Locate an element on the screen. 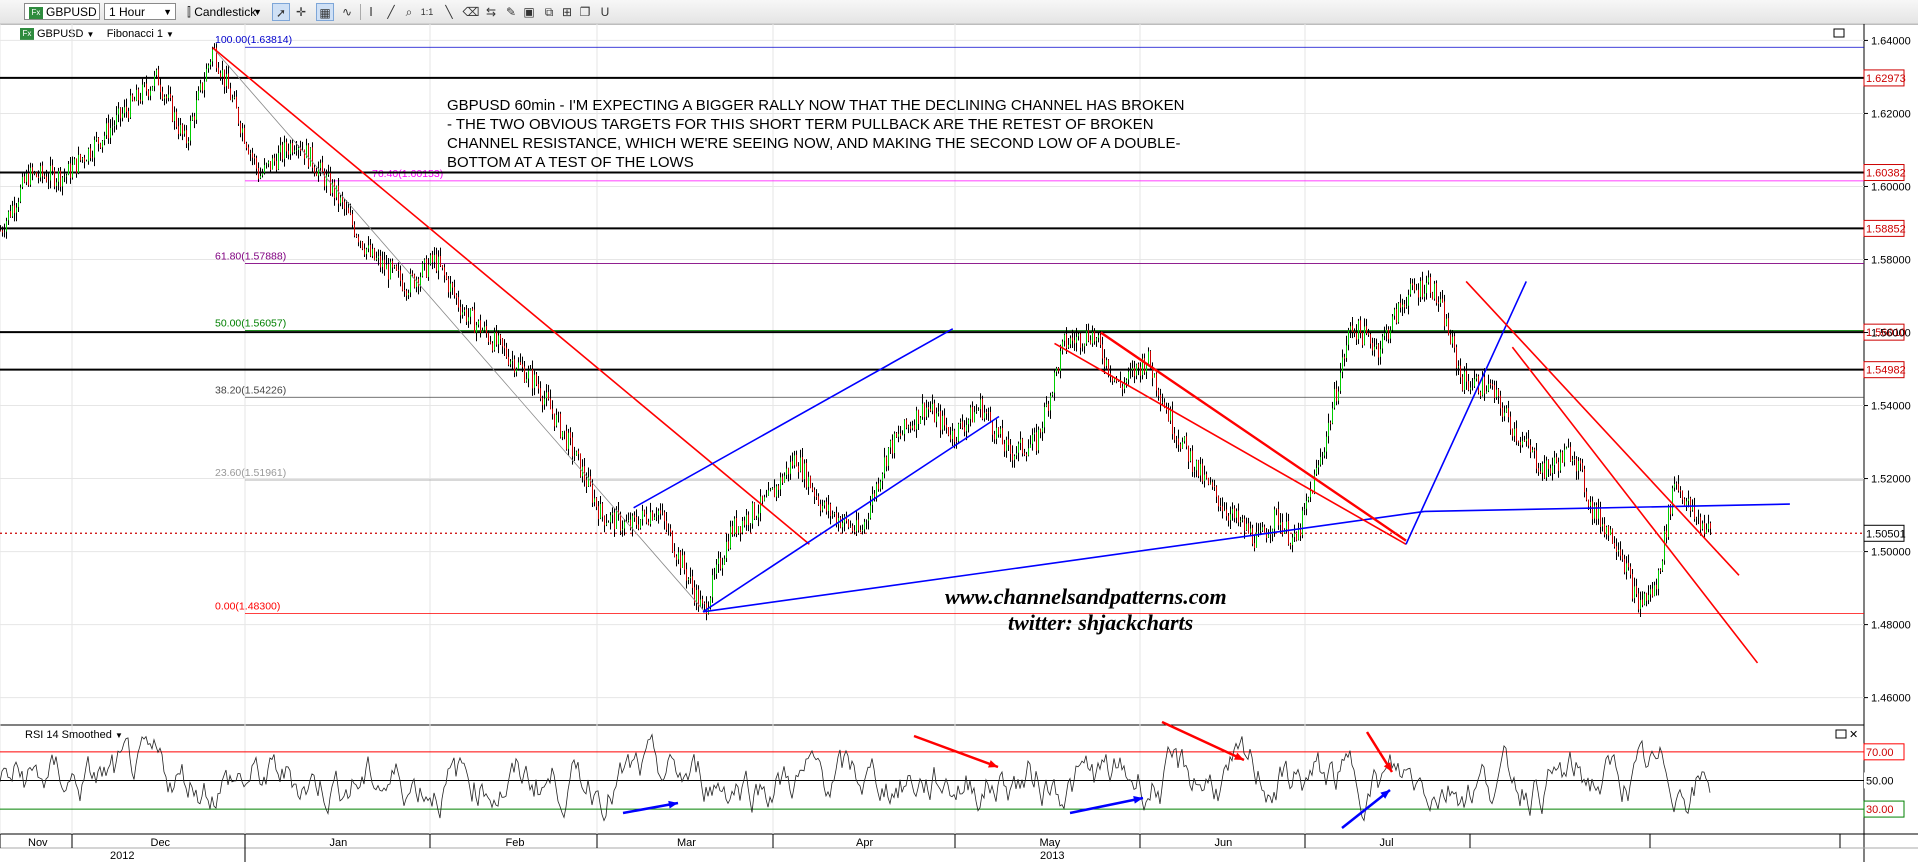 Image resolution: width=1918 pixels, height=862 pixels. layout-icon: ⧉ is located at coordinates (549, 12).